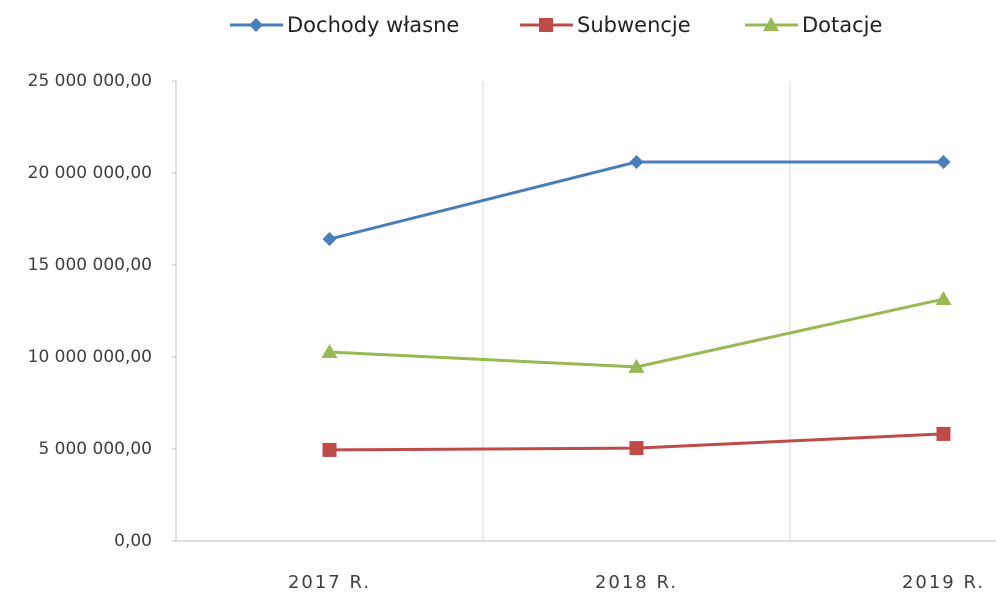  I want to click on y-tick-label: 10 000 000,00, so click(90, 357).